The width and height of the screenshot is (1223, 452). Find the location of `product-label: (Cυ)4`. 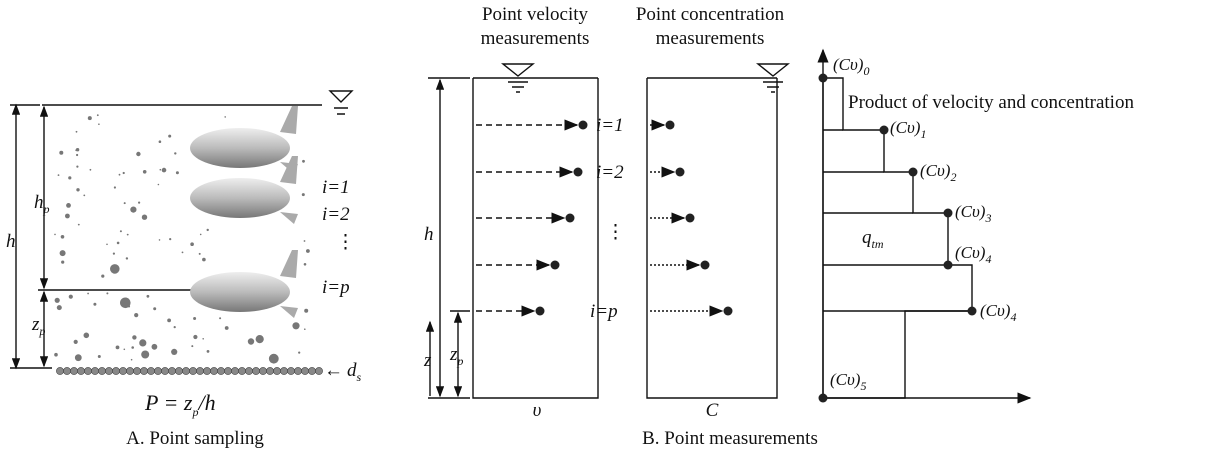

product-label: (Cυ)4 is located at coordinates (998, 312).